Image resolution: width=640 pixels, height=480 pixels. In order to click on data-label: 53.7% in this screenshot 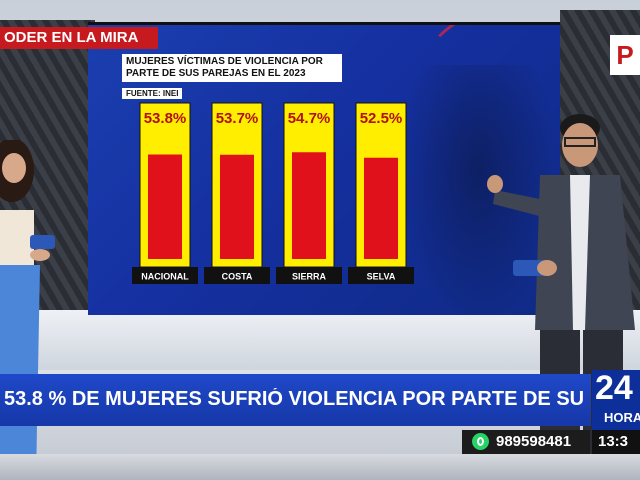, I will do `click(237, 118)`.